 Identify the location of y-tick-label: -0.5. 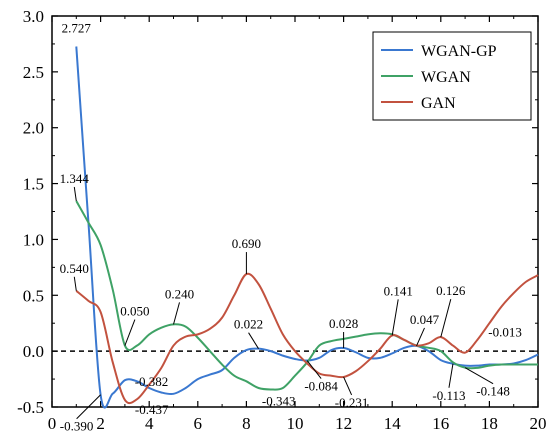
(30, 407).